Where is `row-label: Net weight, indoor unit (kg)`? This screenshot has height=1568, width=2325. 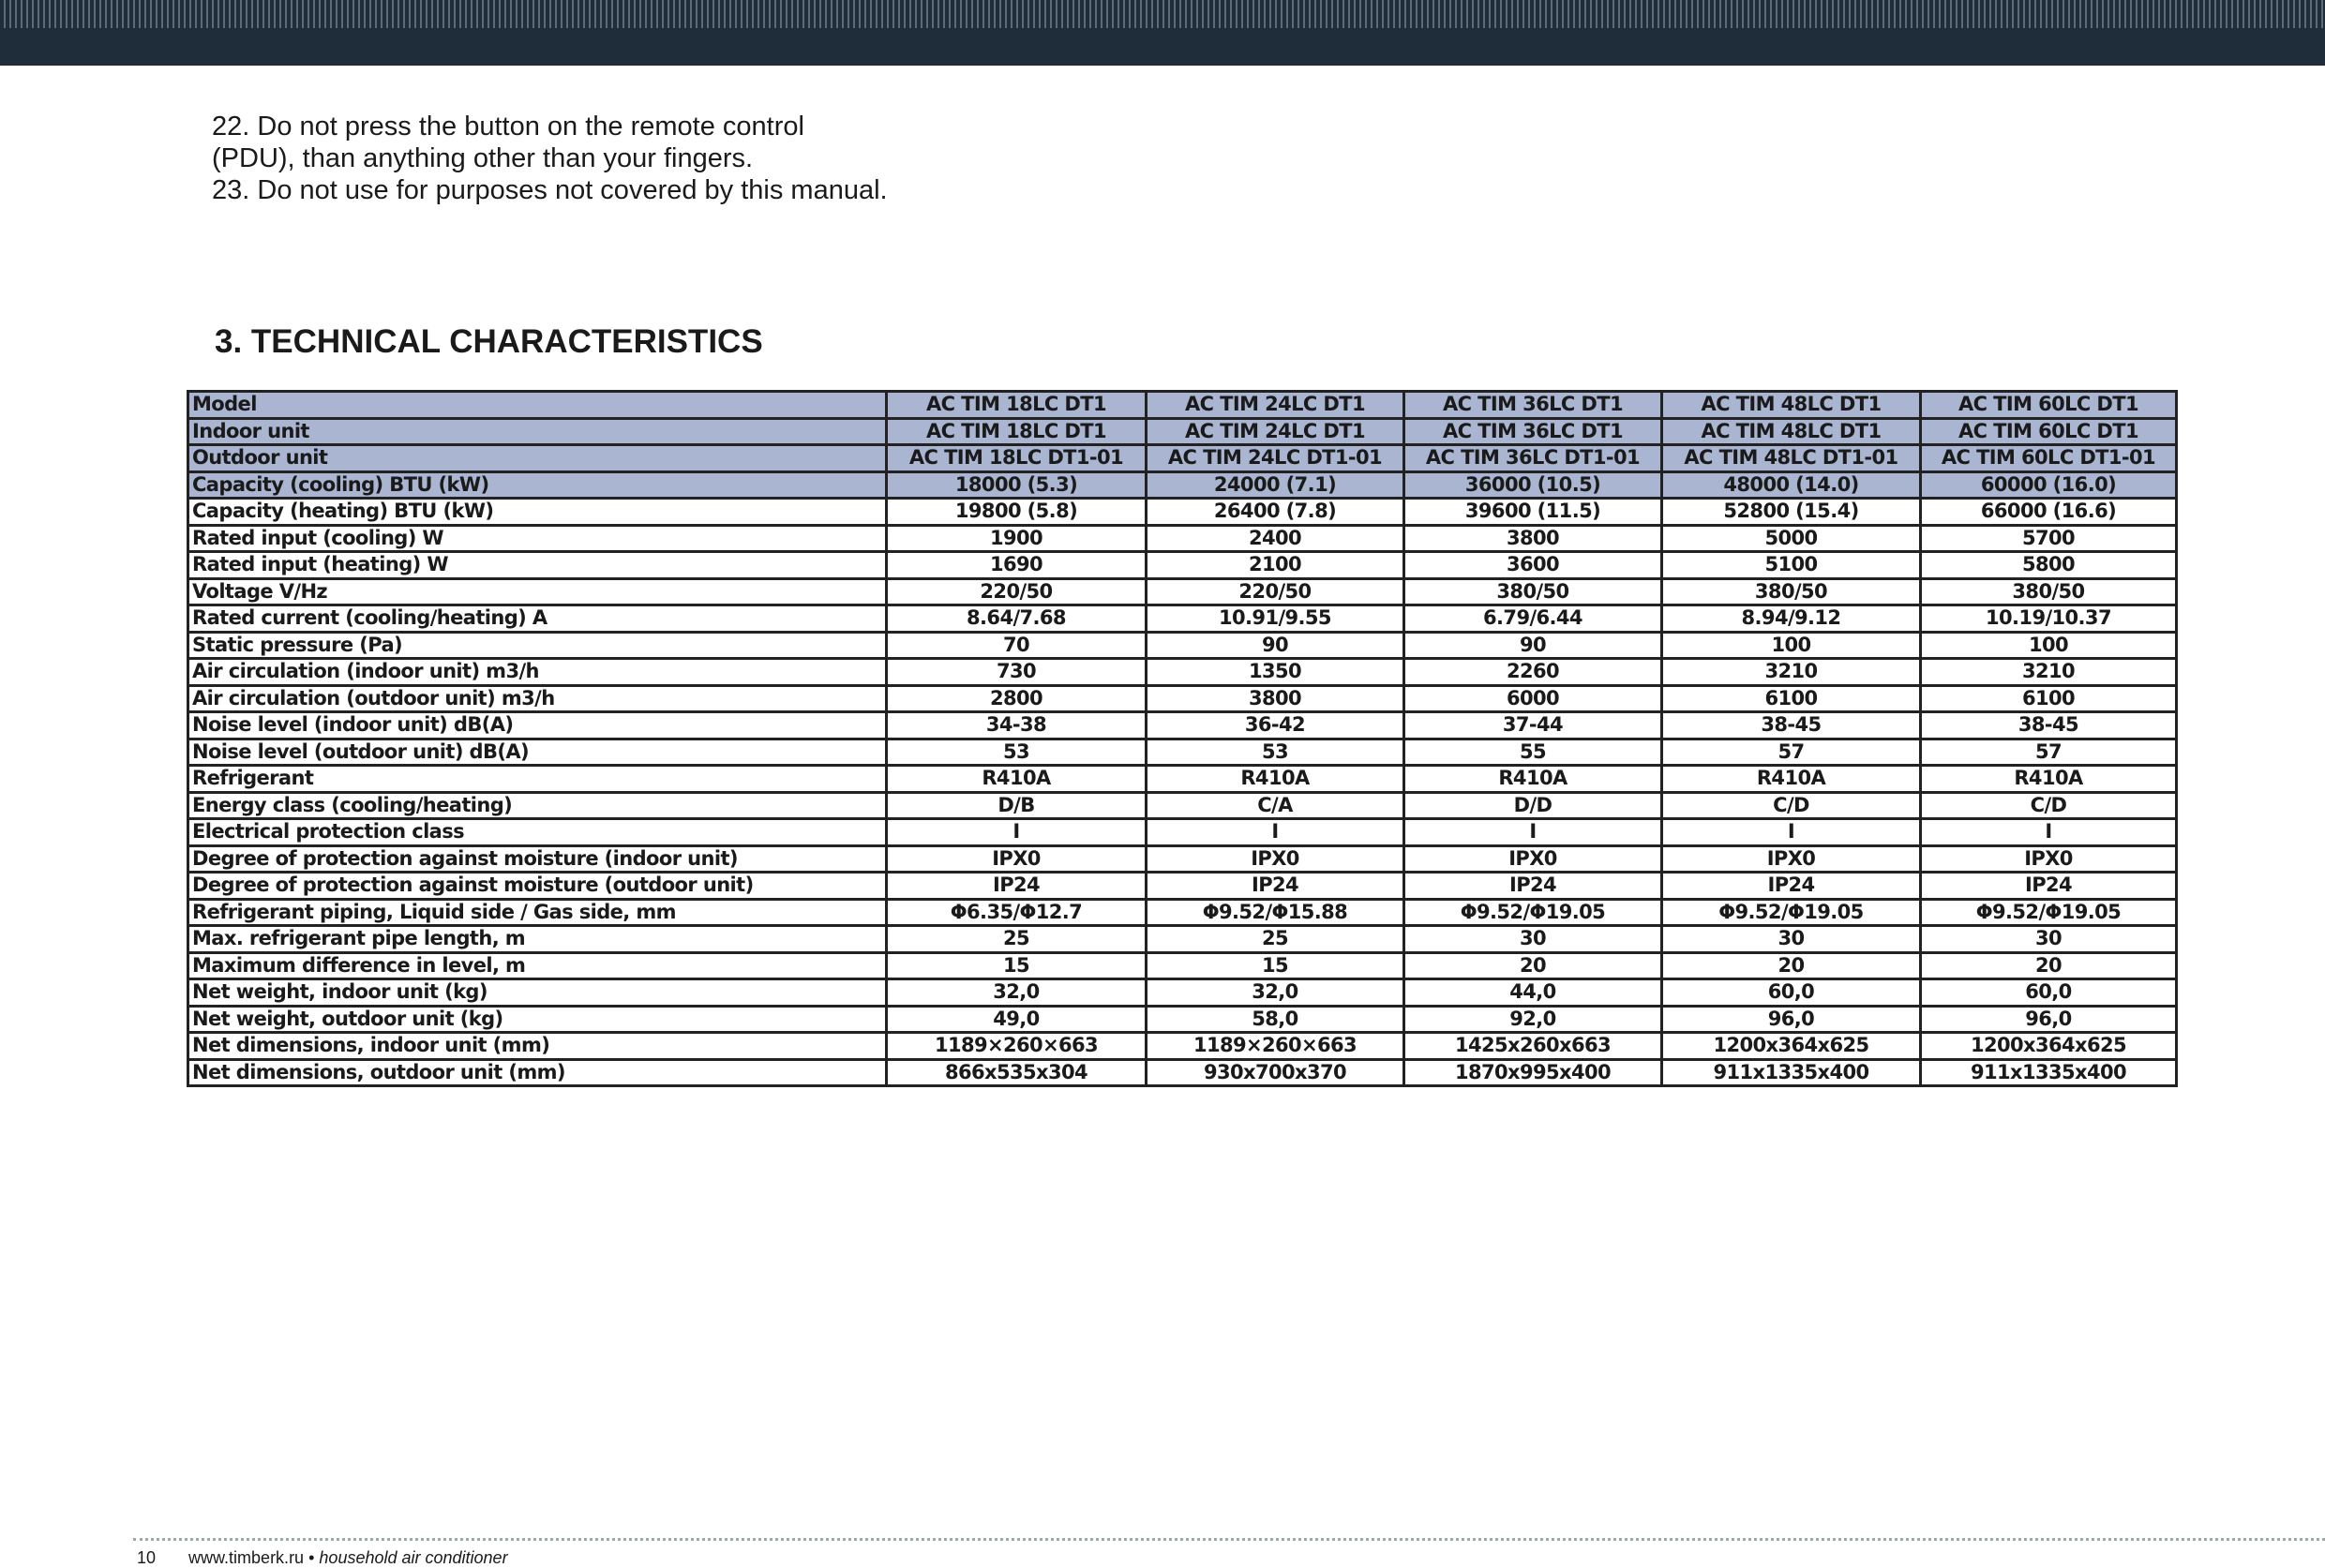
row-label: Net weight, indoor unit (kg) is located at coordinates (537, 993).